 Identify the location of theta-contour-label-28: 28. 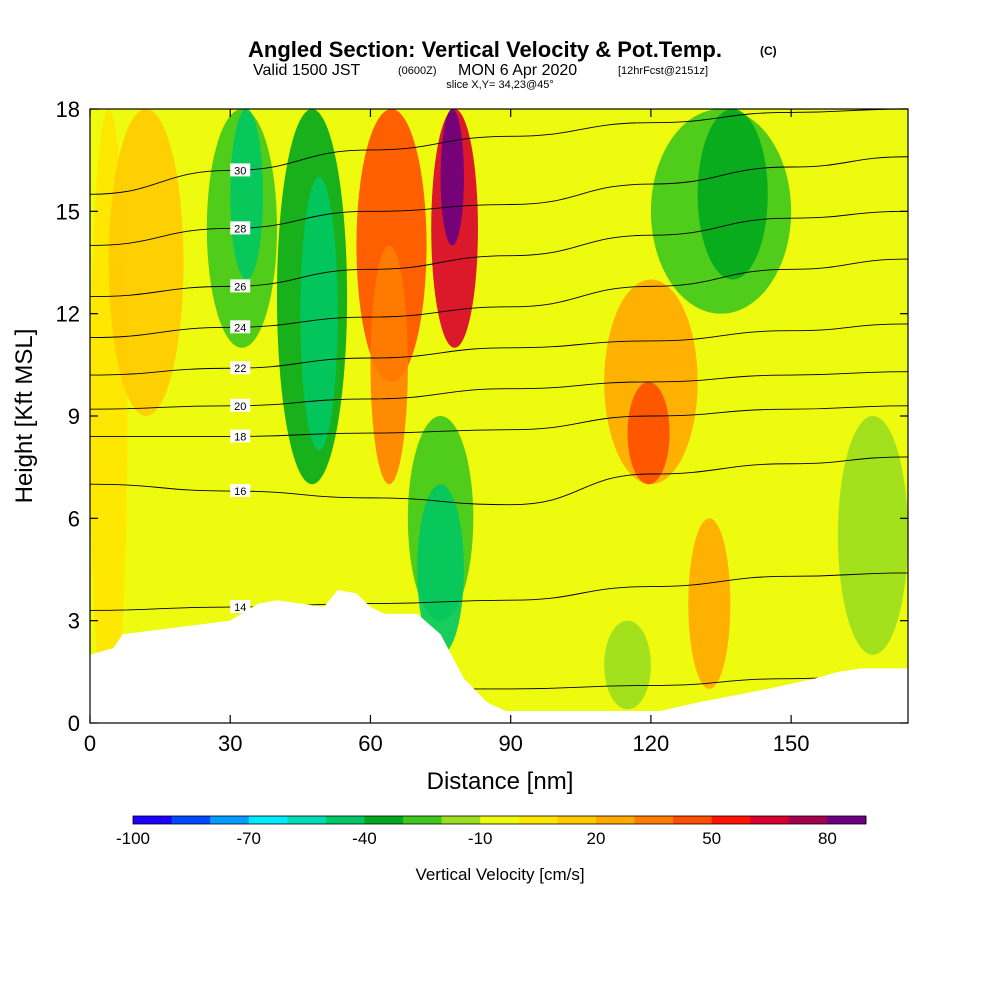
(240, 229).